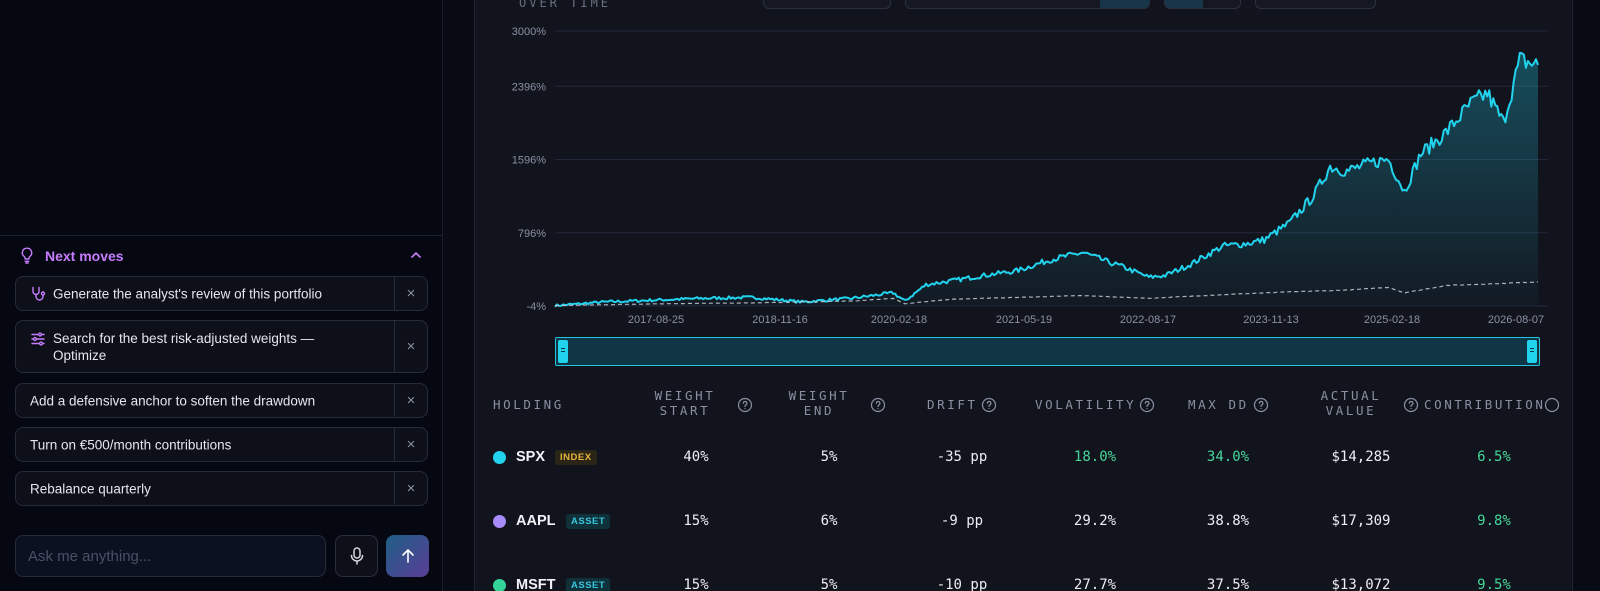 The height and width of the screenshot is (591, 1600). I want to click on cell-drift: -9 pp, so click(962, 521).